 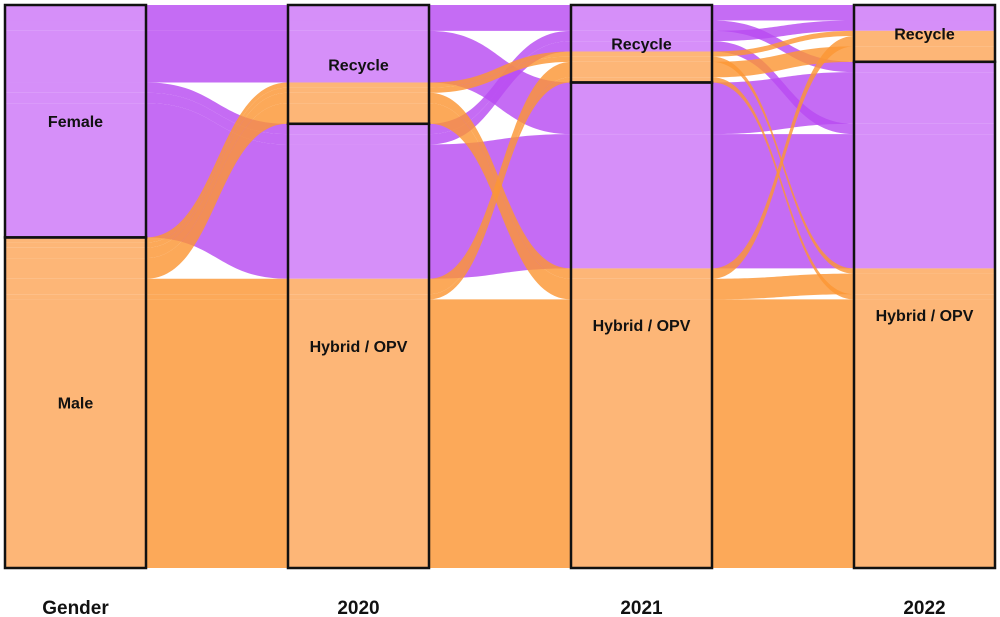 What do you see at coordinates (641, 607) in the screenshot?
I see `axis-label-2021: 2021` at bounding box center [641, 607].